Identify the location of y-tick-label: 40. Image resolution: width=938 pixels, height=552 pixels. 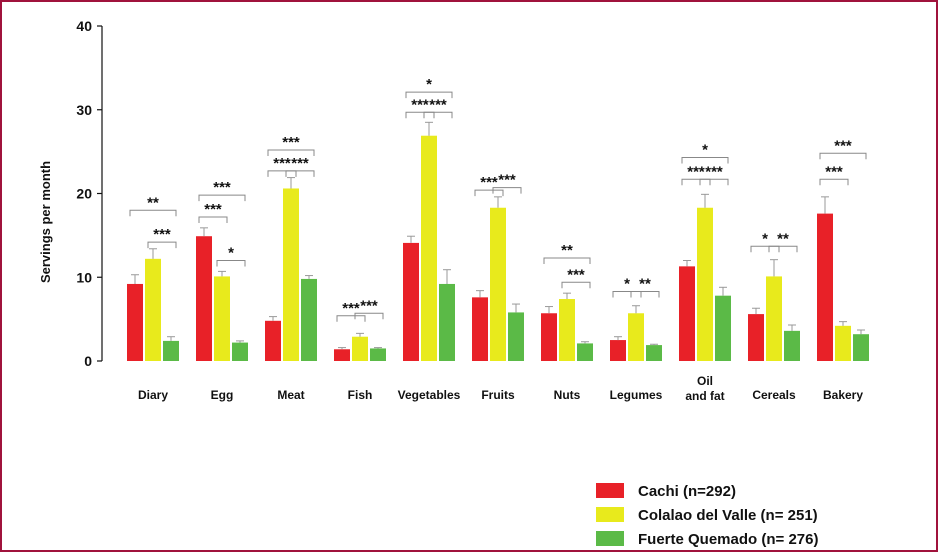
(84, 26).